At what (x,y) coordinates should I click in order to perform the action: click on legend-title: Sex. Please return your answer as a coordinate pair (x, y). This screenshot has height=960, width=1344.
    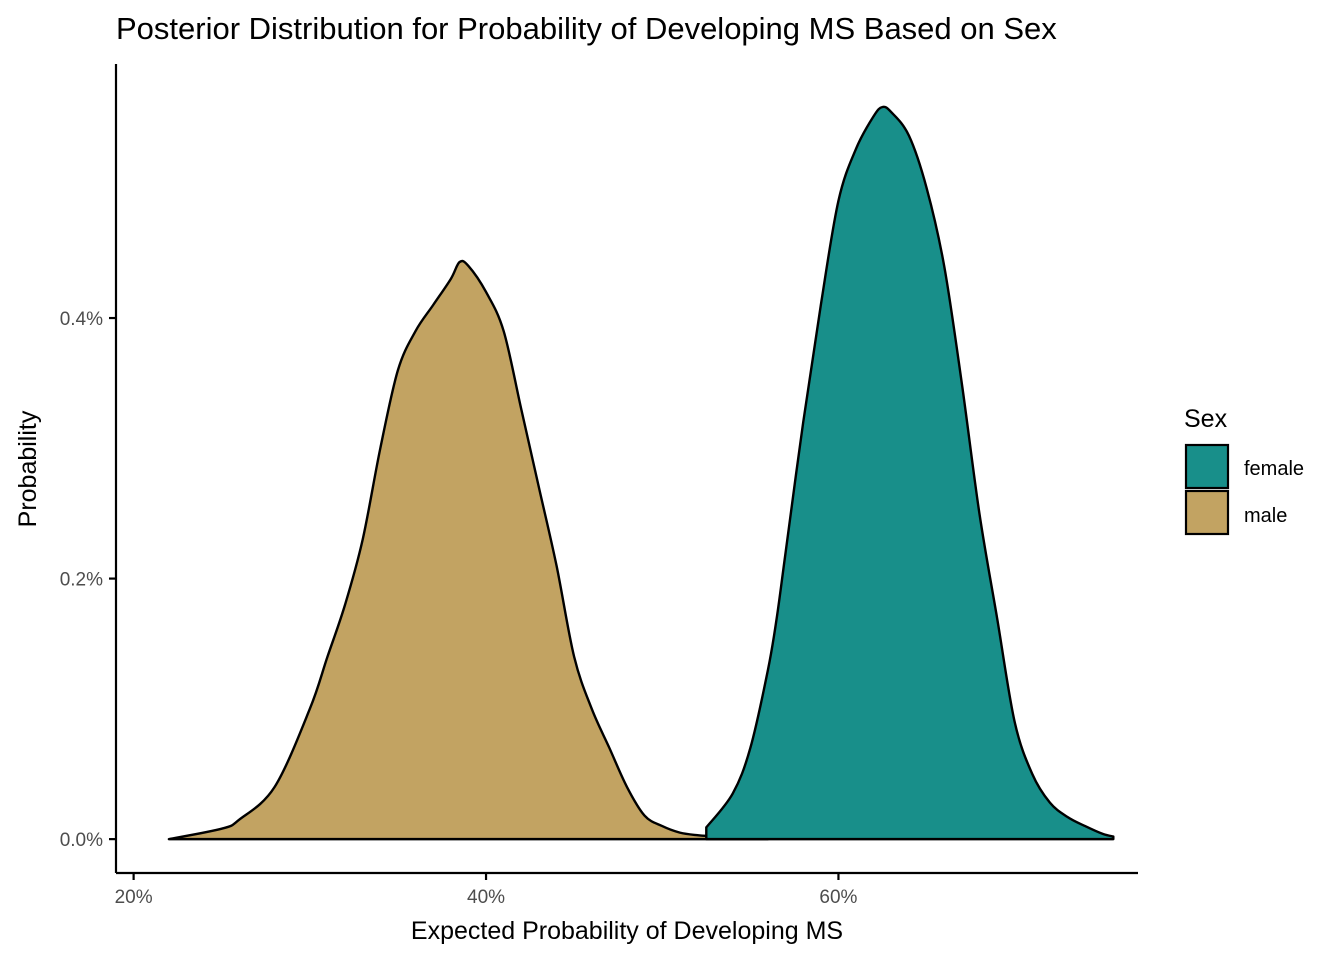
    Looking at the image, I should click on (1206, 419).